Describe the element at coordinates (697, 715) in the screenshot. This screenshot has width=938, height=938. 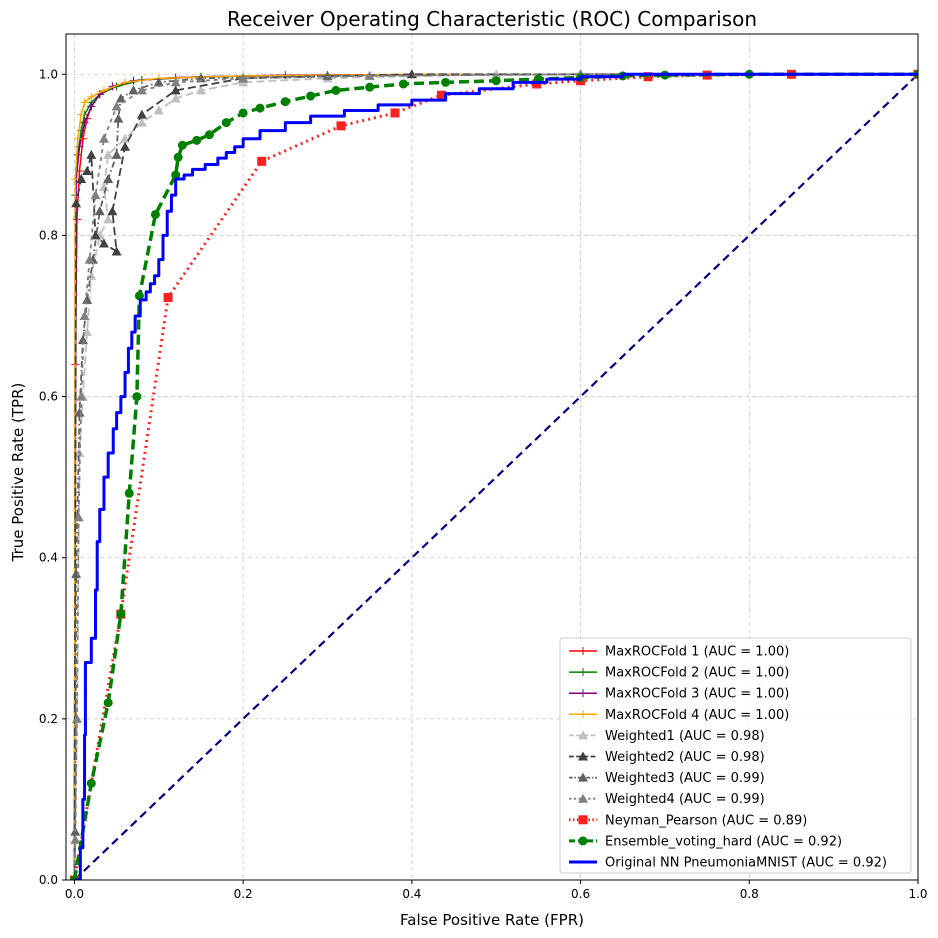
I see `legend-label: MaxROCFold 4 (AUC = 1.00)` at that location.